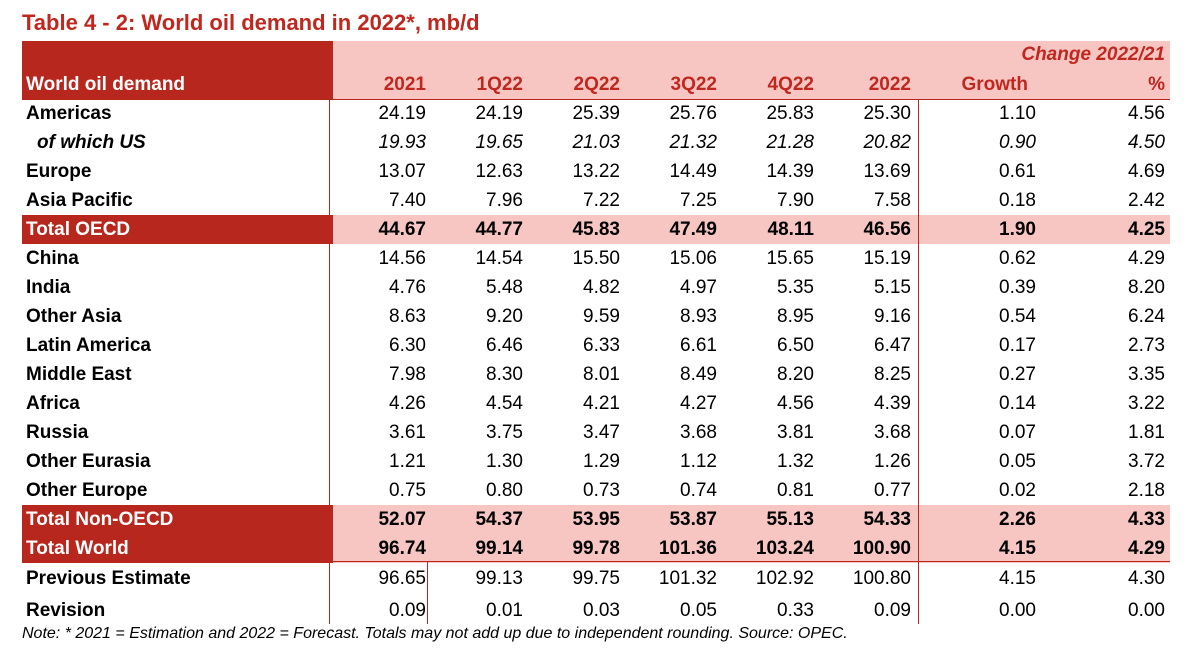  I want to click on value-cell: 25.76, so click(693, 113).